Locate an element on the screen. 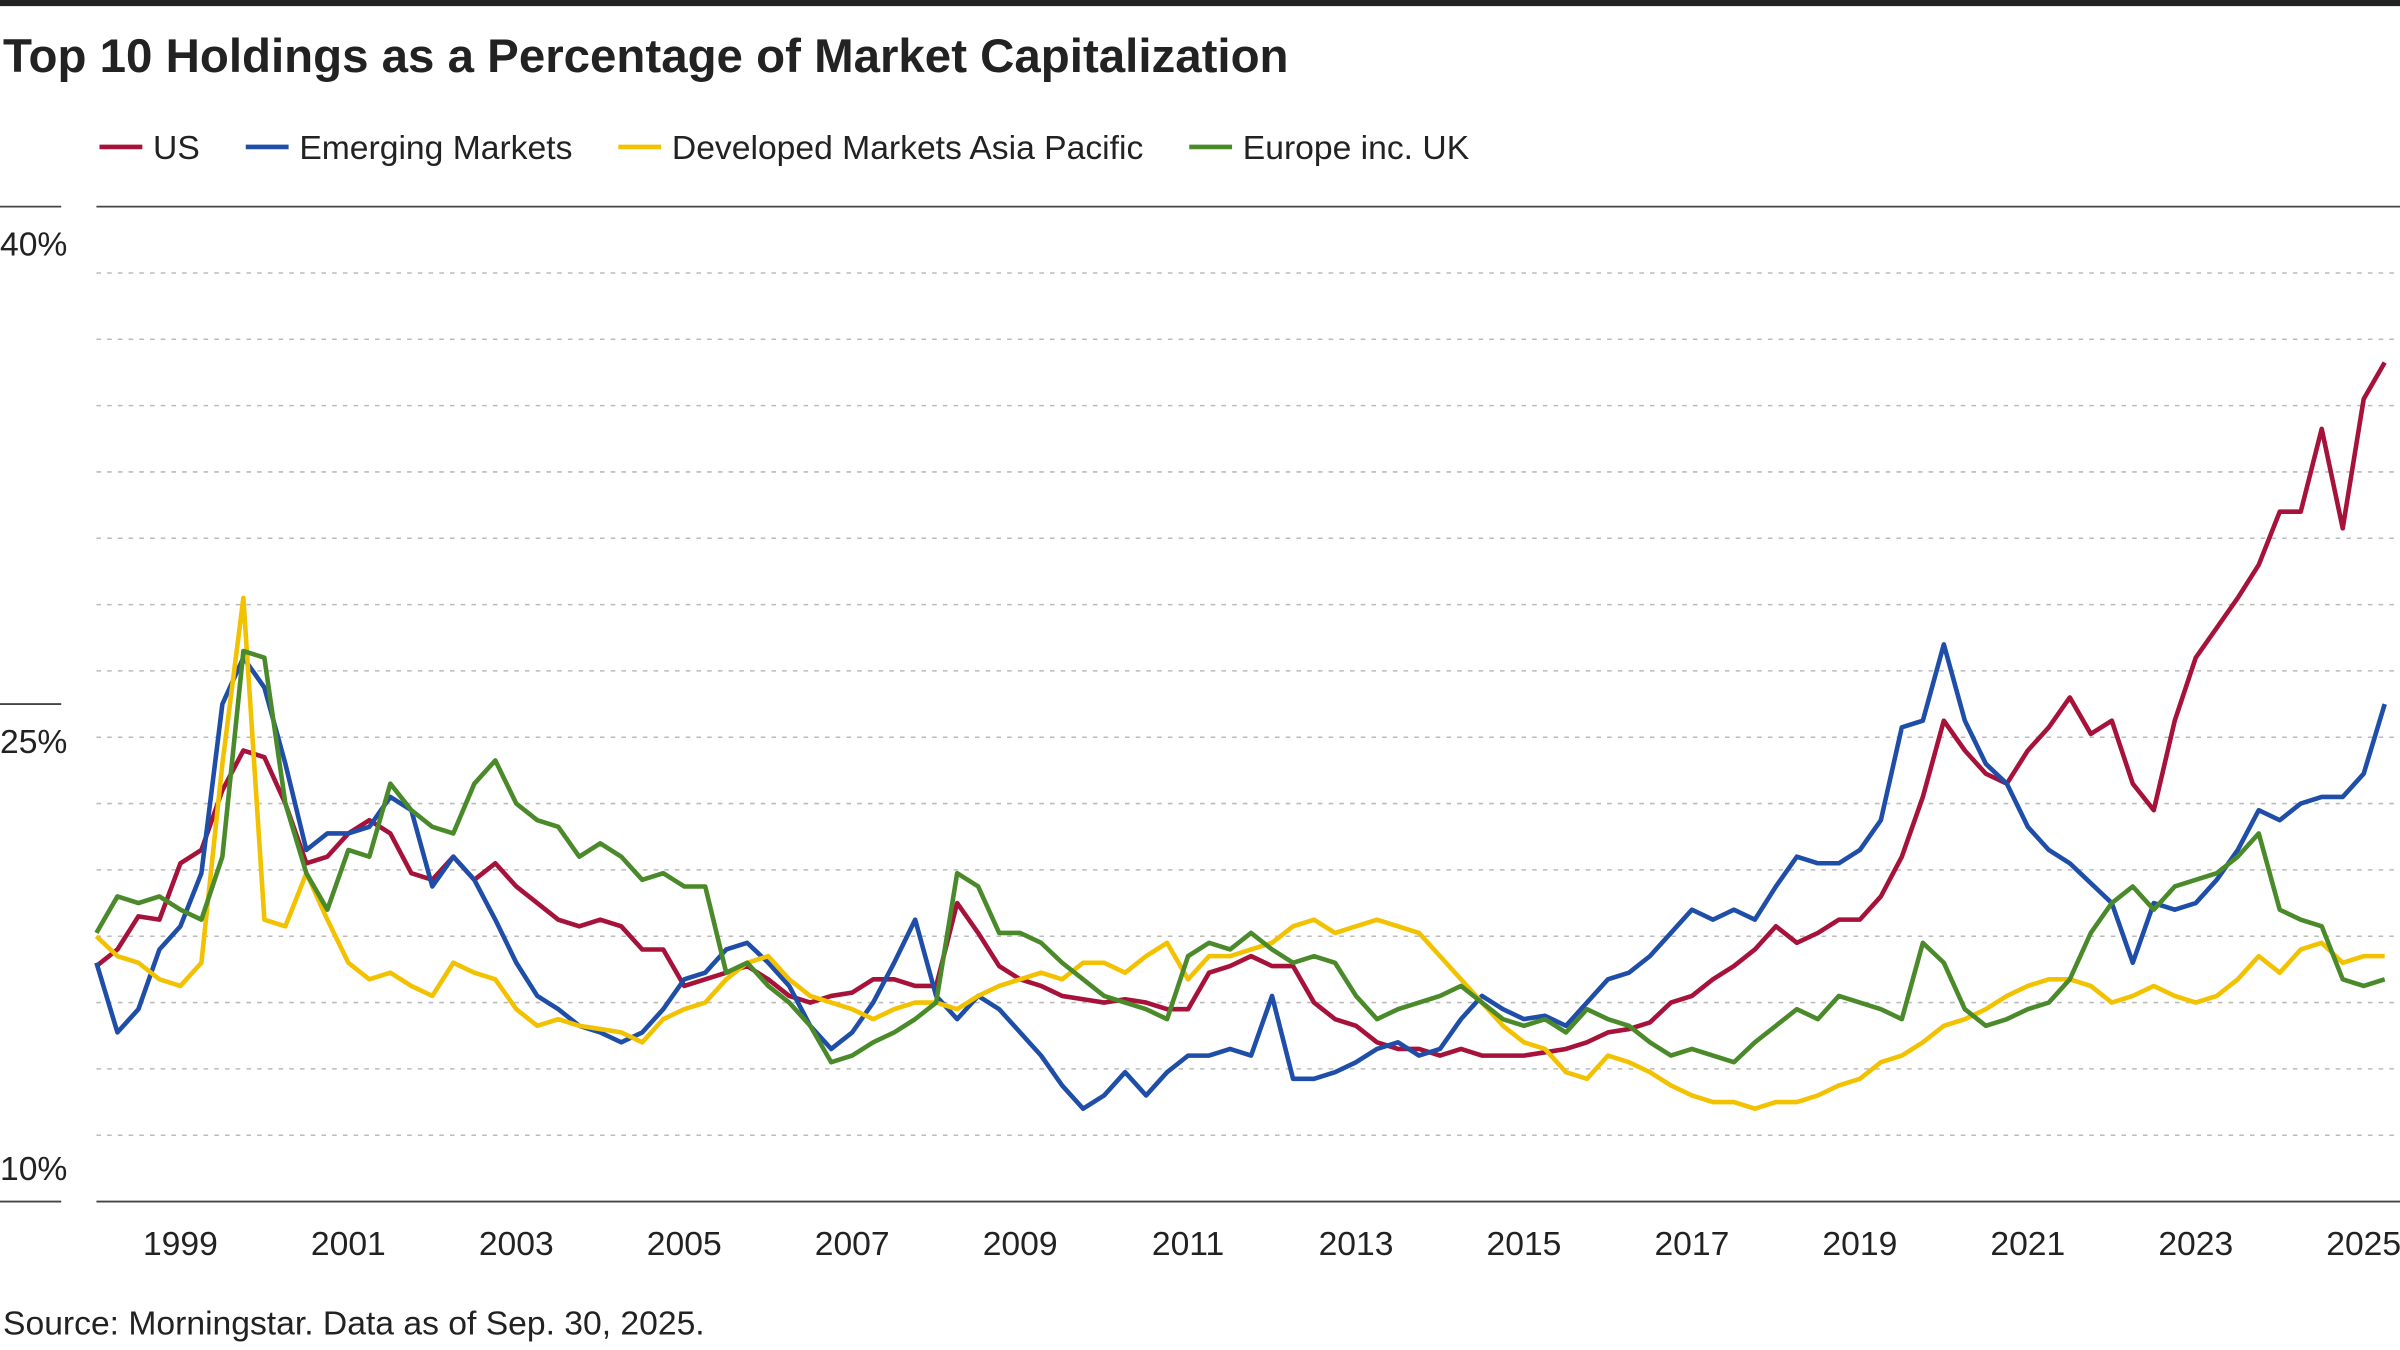 Image resolution: width=2400 pixels, height=1350 pixels. x-tick-label: 2025 is located at coordinates (2363, 1244).